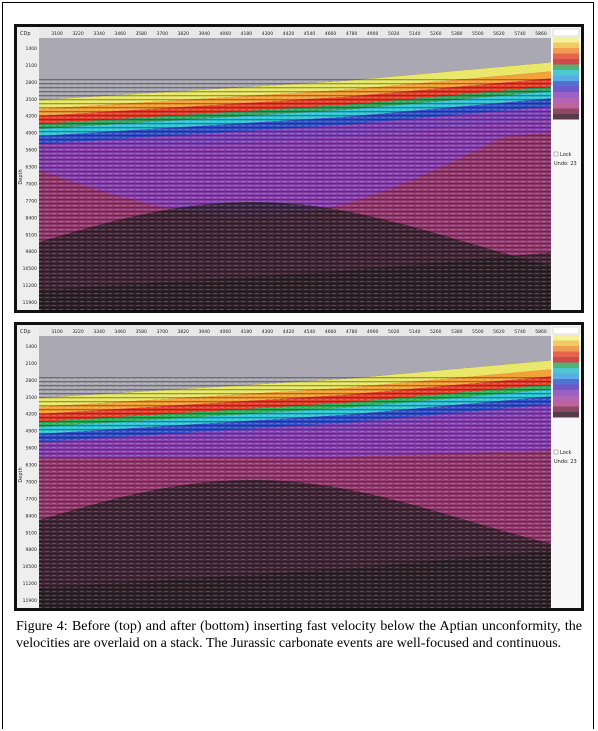 The height and width of the screenshot is (731, 598). What do you see at coordinates (32, 168) in the screenshot?
I see `depth-label: 6300` at bounding box center [32, 168].